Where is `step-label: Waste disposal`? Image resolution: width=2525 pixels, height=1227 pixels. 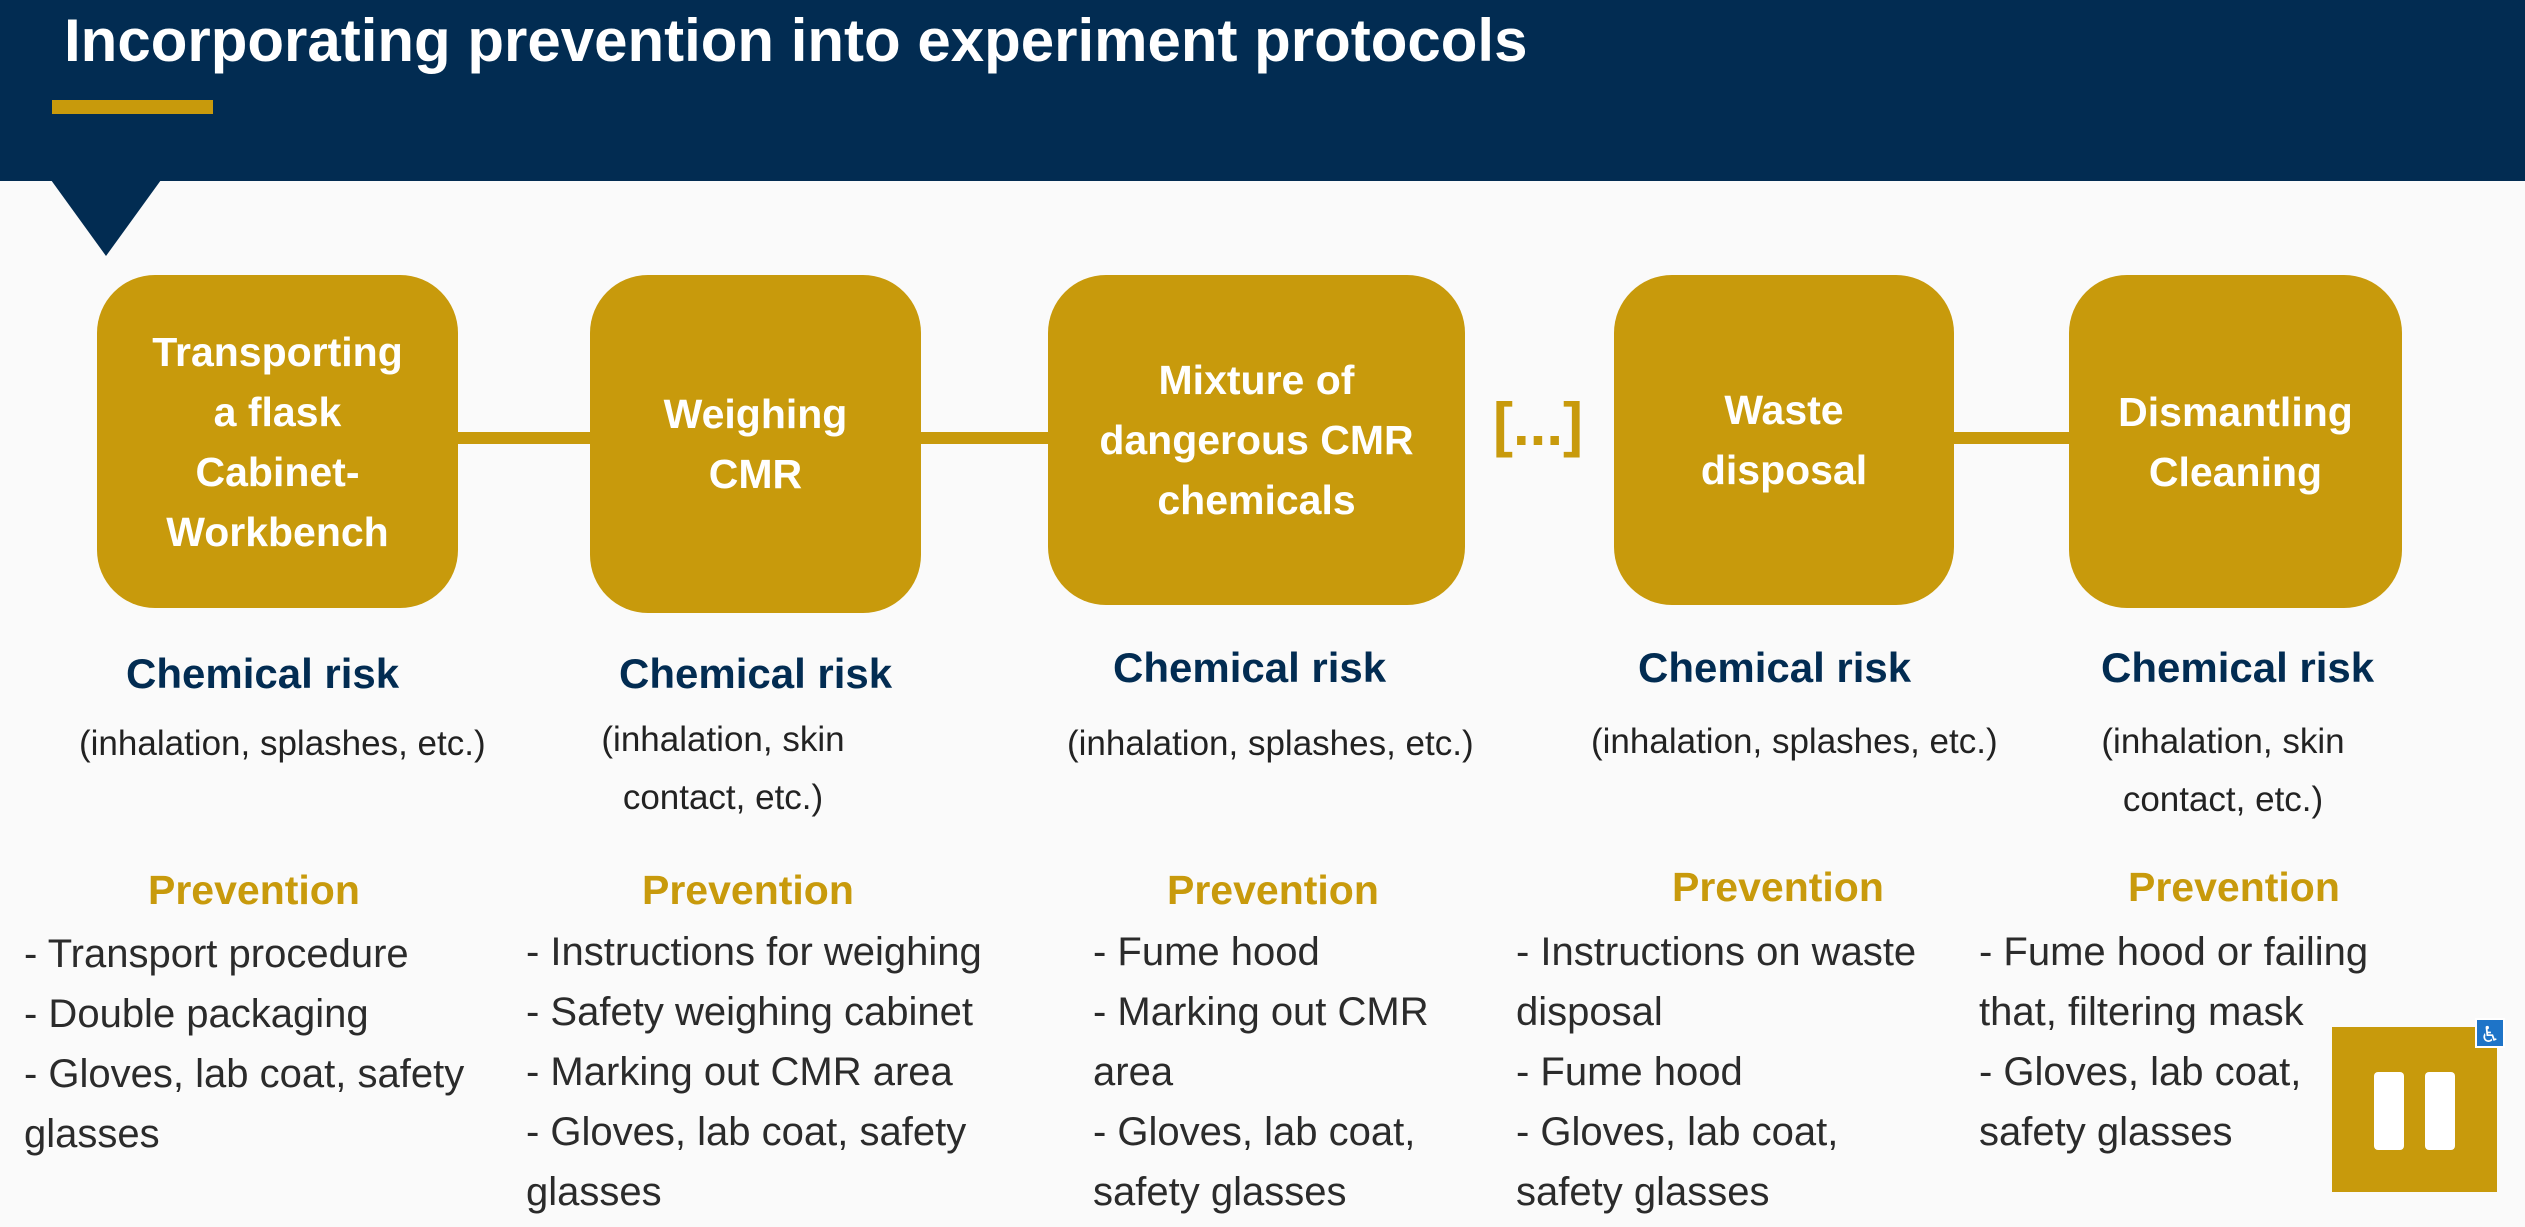 step-label: Waste disposal is located at coordinates (1784, 440).